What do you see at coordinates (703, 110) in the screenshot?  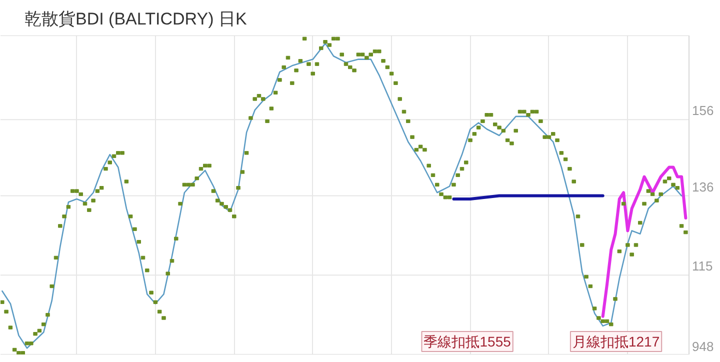 I see `text: 156` at bounding box center [703, 110].